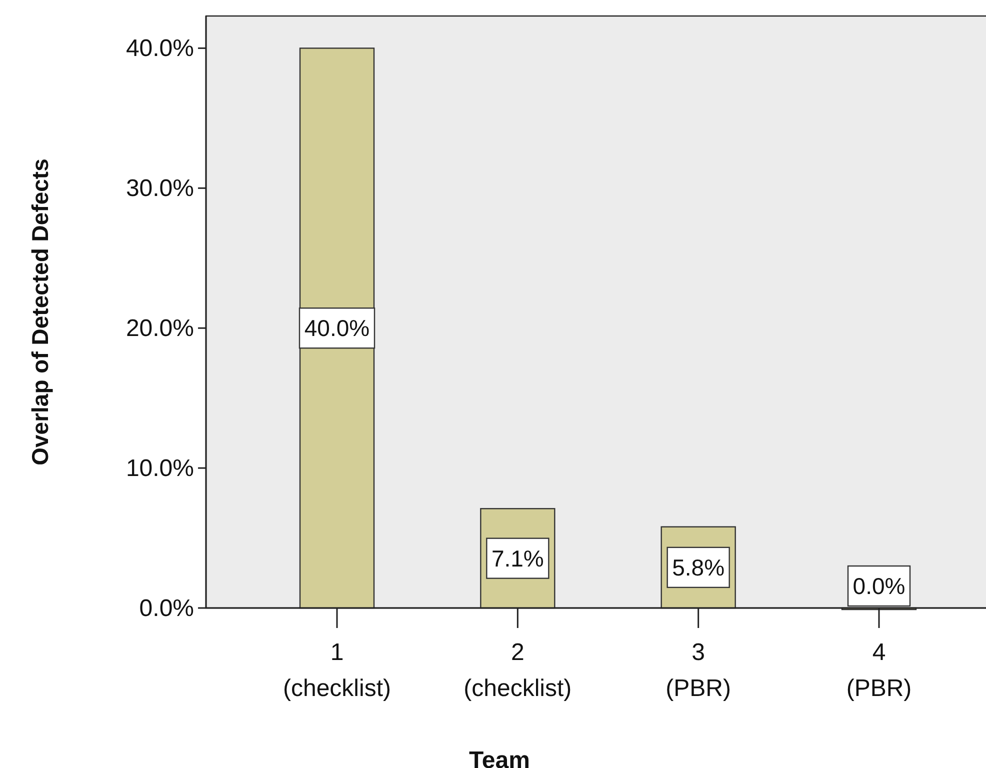 Image resolution: width=986 pixels, height=768 pixels. Describe the element at coordinates (166, 608) in the screenshot. I see `y-tick-label: 0.0%` at that location.